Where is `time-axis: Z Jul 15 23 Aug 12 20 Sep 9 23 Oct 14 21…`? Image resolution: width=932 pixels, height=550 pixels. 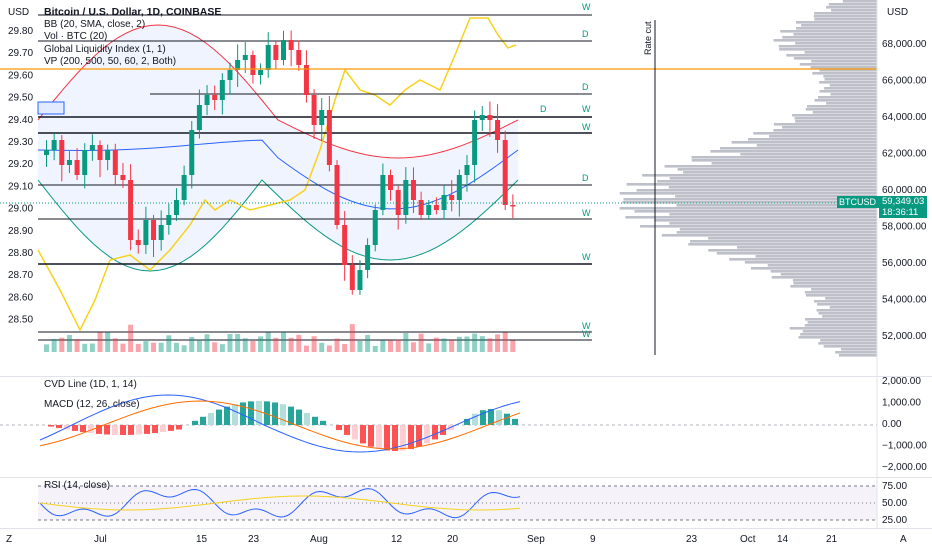 time-axis: Z Jul 15 23 Aug 12 20 Sep 9 23 Oct 14 21… is located at coordinates (466, 539).